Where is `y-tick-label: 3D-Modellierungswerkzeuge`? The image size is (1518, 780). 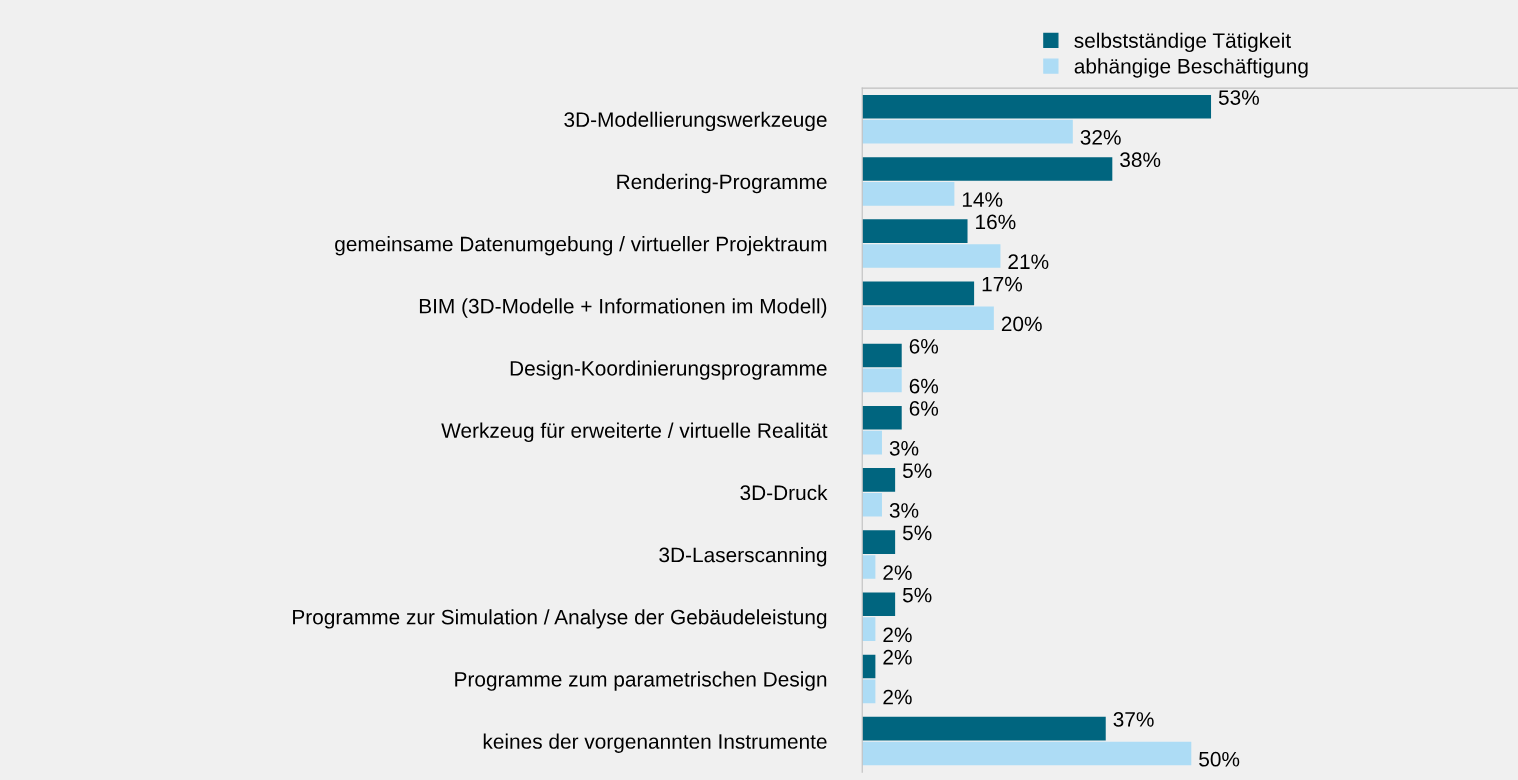
y-tick-label: 3D-Modellierungswerkzeuge is located at coordinates (695, 121).